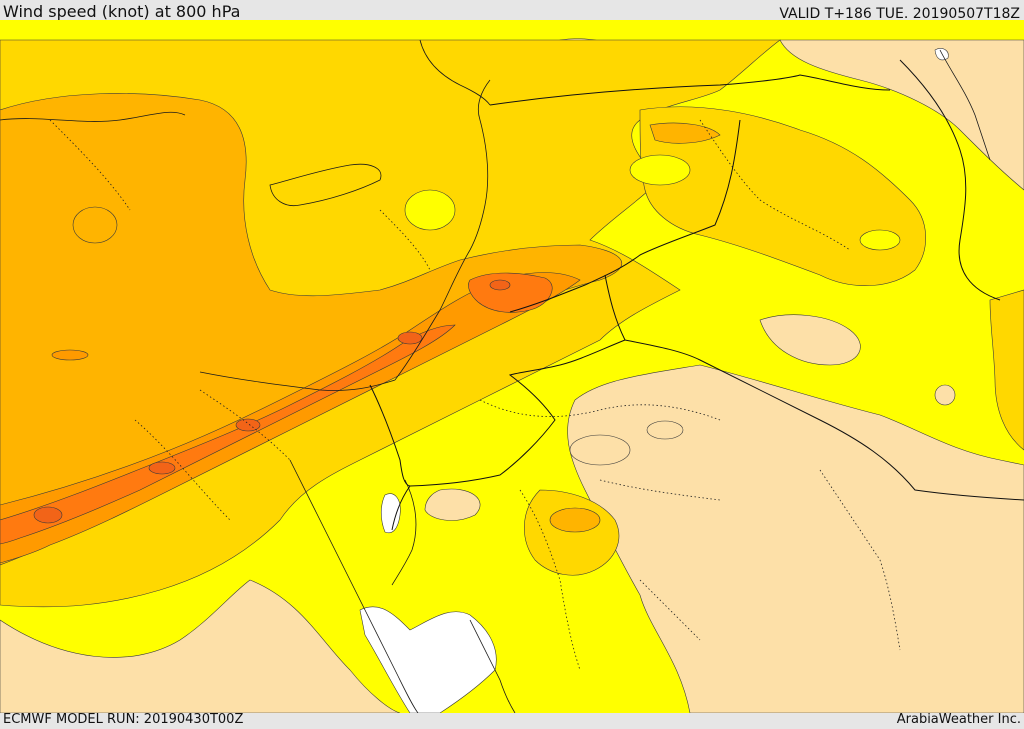  Describe the element at coordinates (510, 292) in the screenshot. I see `field-deep-orange-east` at that location.